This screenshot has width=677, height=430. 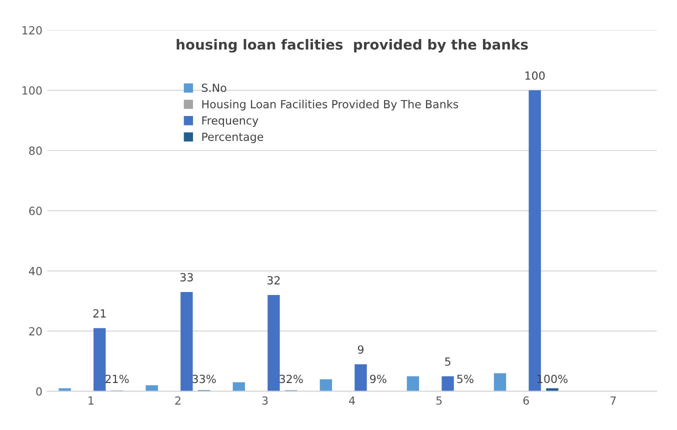 I want to click on data-label: 21, so click(x=99, y=313).